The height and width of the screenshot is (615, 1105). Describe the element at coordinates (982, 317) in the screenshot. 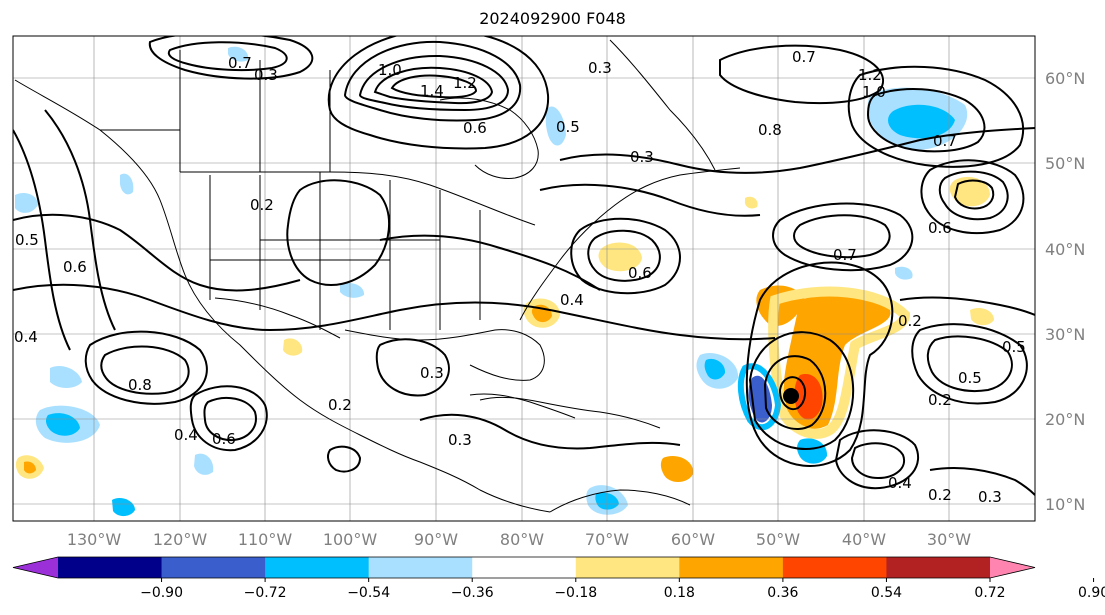

I see `fill-positive-right` at that location.